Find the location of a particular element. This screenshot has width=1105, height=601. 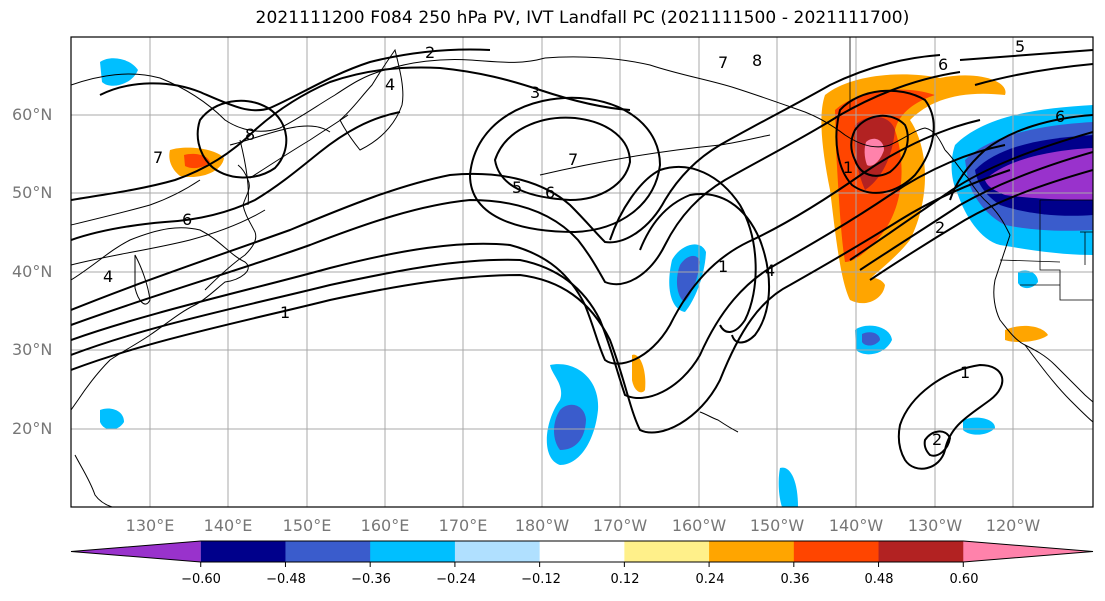

lat-label: 60°N is located at coordinates (32, 114).